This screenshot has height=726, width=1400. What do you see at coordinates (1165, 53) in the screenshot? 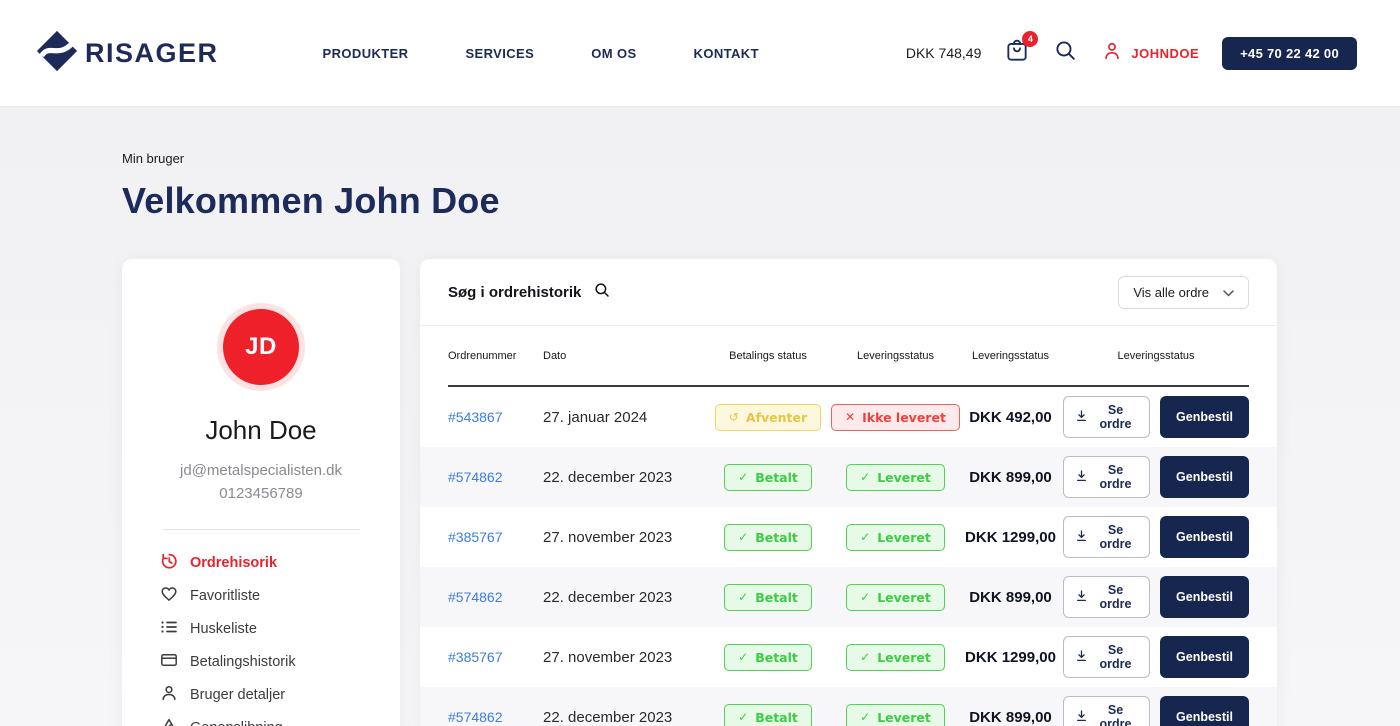
I see `account-username: JOHNDOE` at bounding box center [1165, 53].